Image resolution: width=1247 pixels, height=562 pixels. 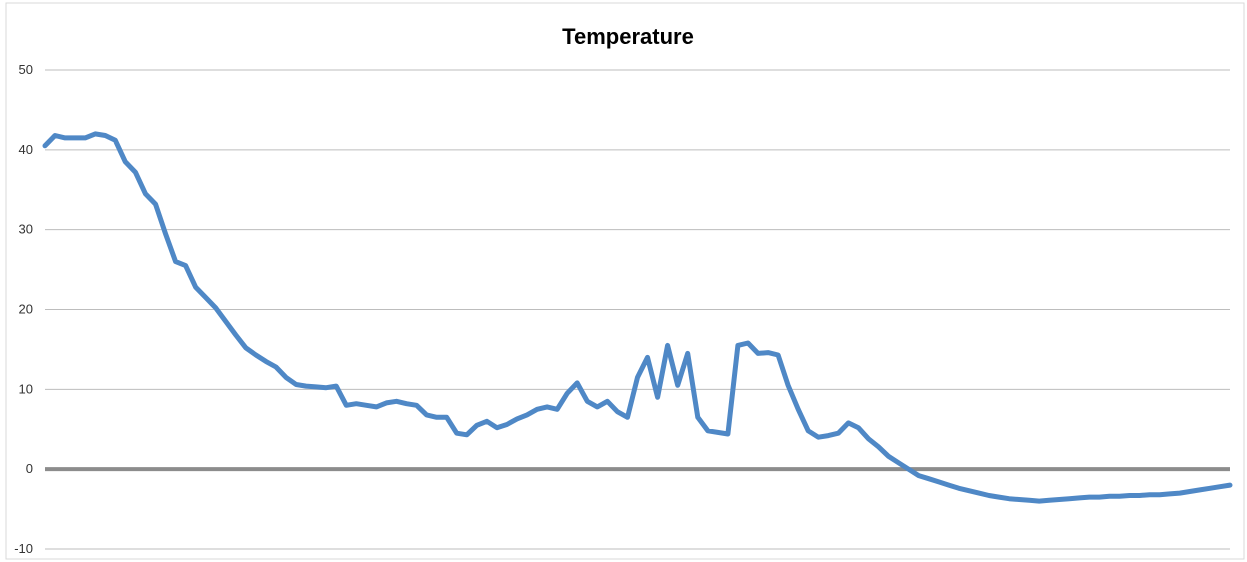 I want to click on y-tick-label: 0, so click(x=29, y=468).